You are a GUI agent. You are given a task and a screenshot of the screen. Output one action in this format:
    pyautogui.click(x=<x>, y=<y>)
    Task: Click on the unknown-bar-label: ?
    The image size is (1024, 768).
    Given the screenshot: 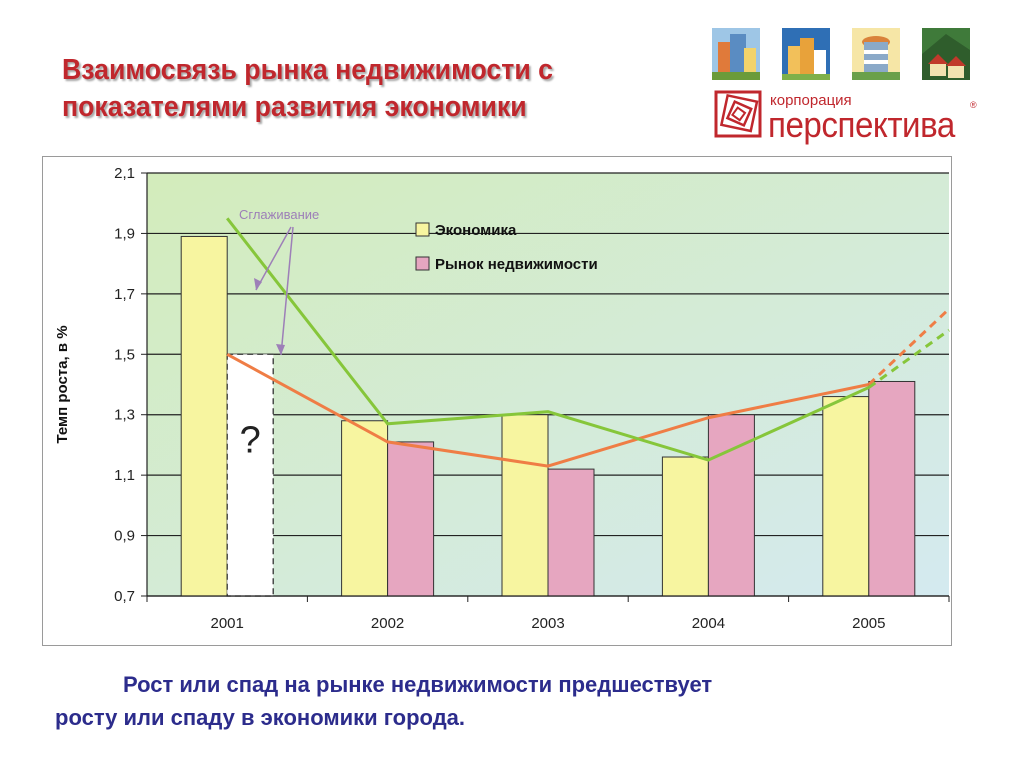 What is the action you would take?
    pyautogui.click(x=250, y=440)
    